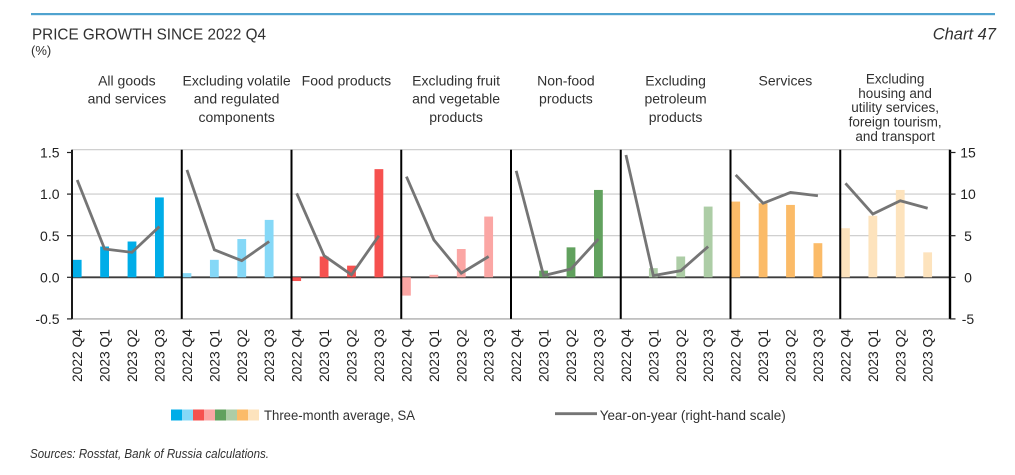 This screenshot has height=475, width=1015. Describe the element at coordinates (968, 194) in the screenshot. I see `svg-text: 10` at that location.